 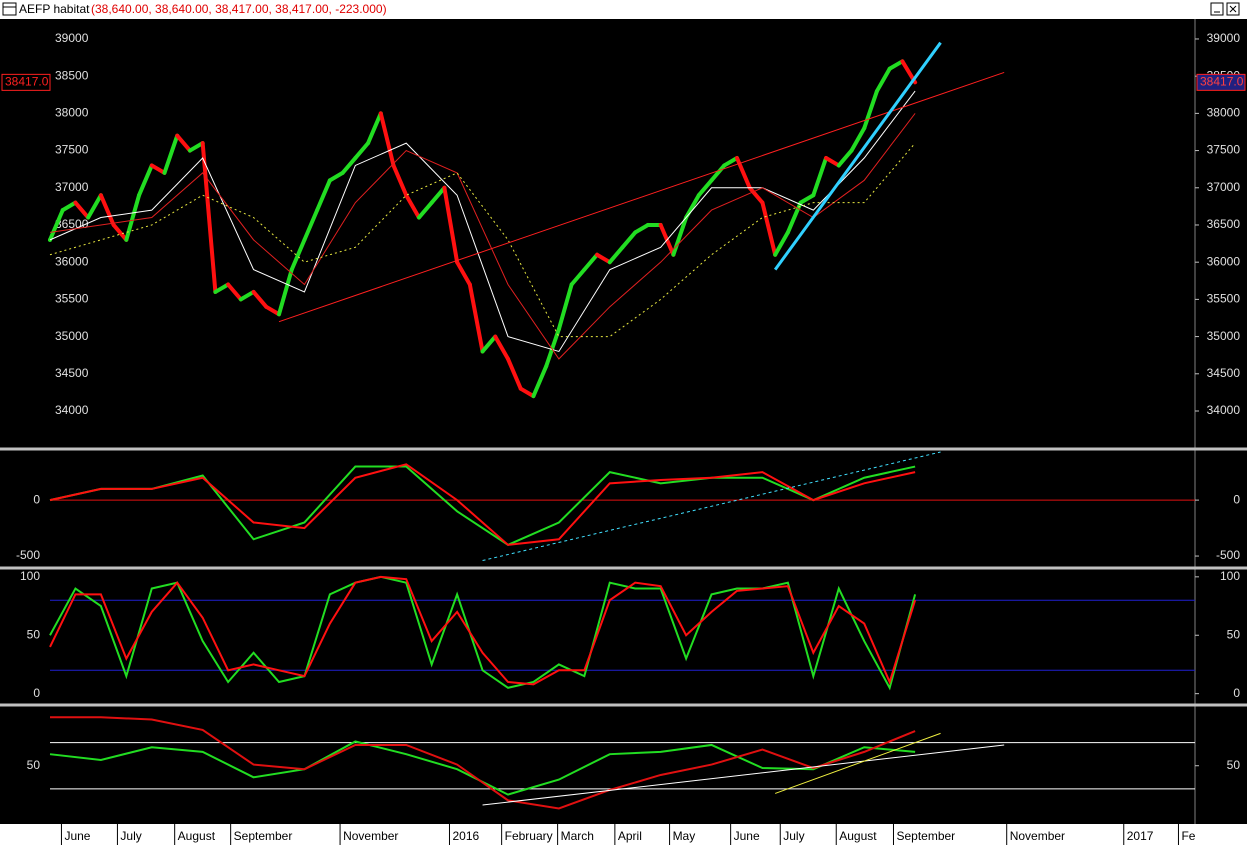 I want to click on y-tick-label: 37500, so click(x=1224, y=150).